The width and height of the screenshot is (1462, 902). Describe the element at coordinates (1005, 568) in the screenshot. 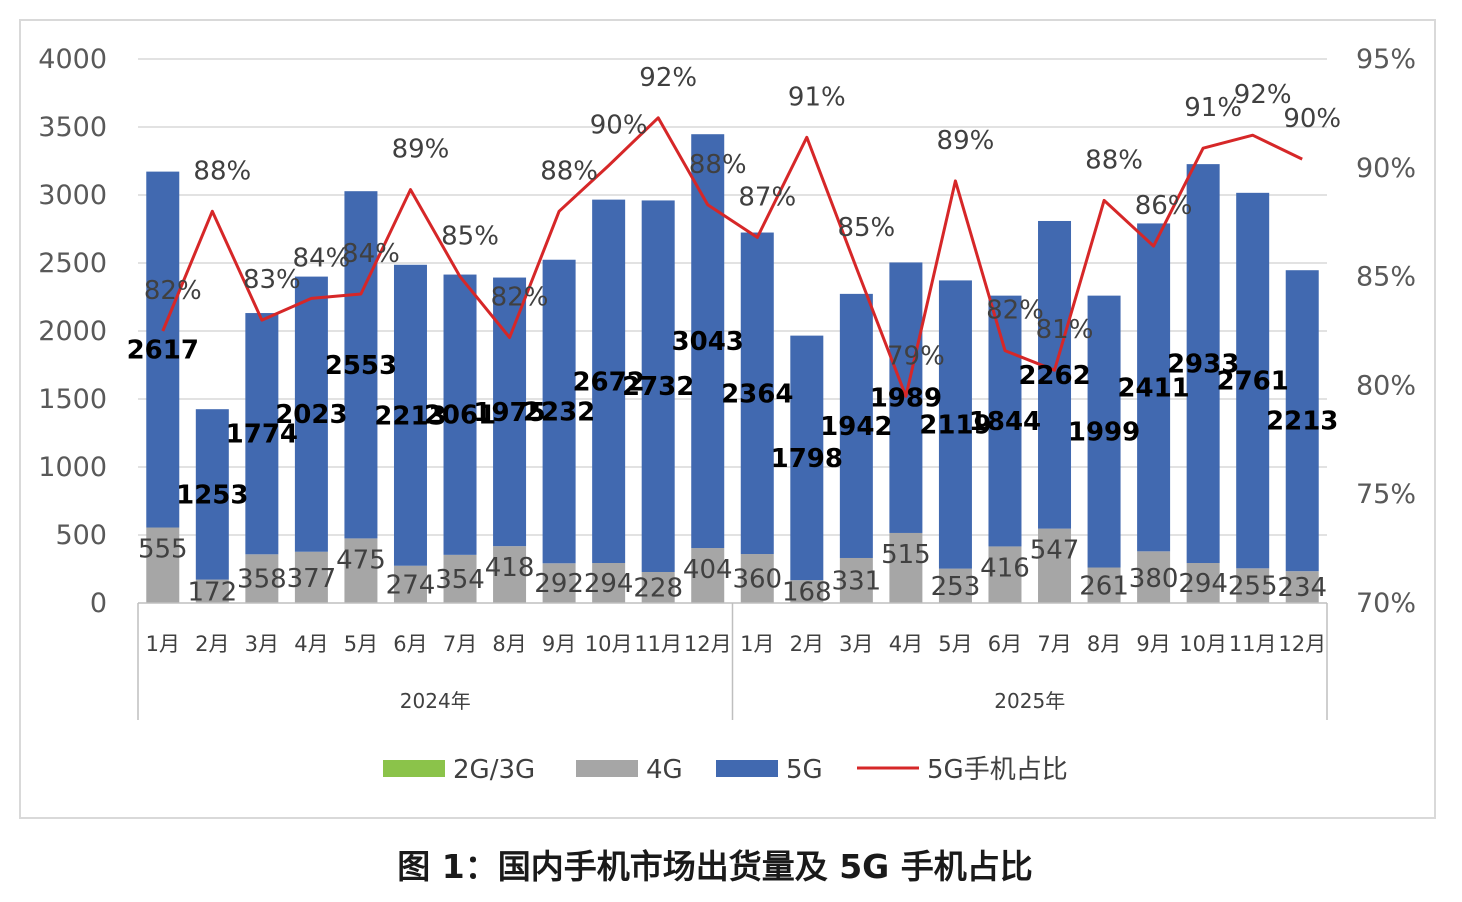

I see `data-label-4g: 416` at that location.